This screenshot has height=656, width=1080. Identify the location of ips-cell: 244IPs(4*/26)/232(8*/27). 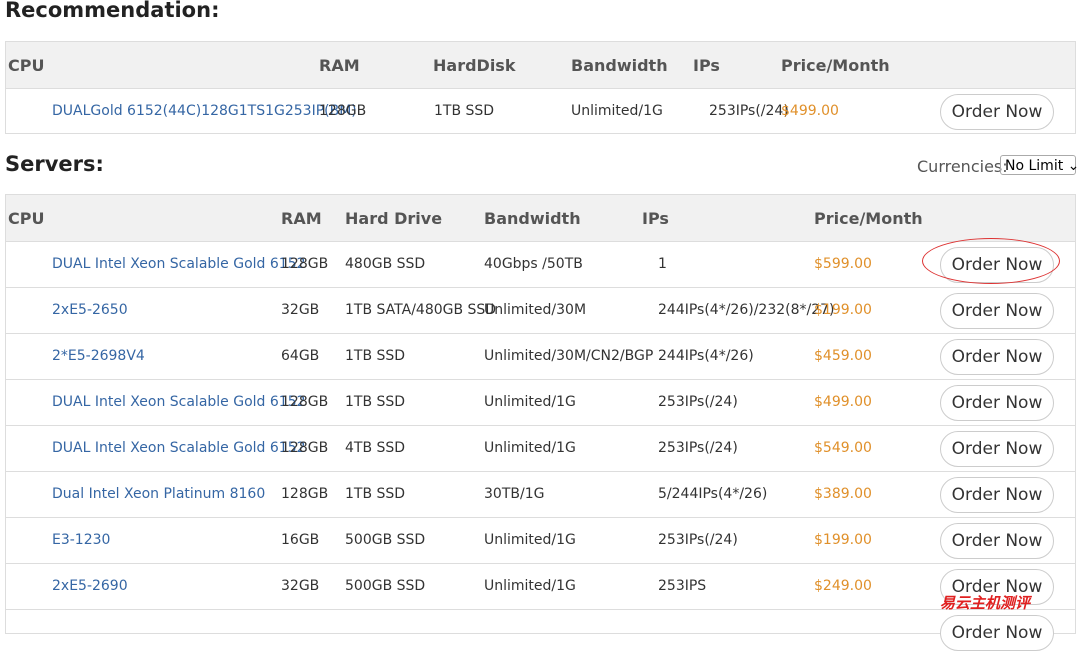
(746, 310).